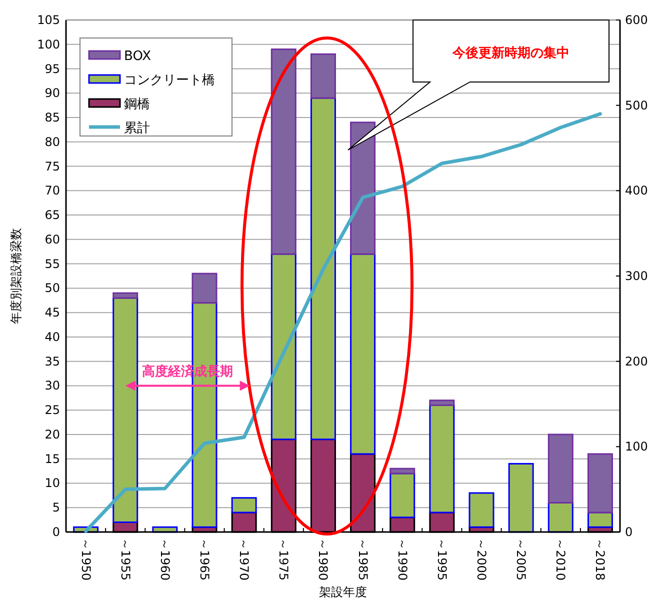  What do you see at coordinates (52, 117) in the screenshot?
I see `y-tick-label: 85` at bounding box center [52, 117].